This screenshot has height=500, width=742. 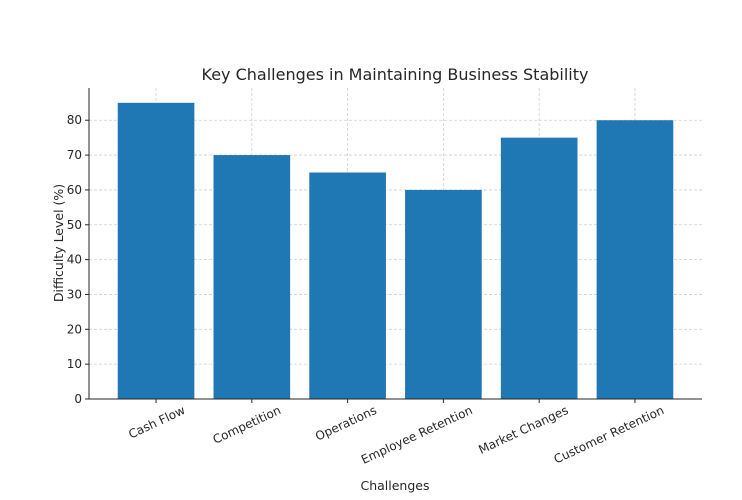 What do you see at coordinates (74, 294) in the screenshot?
I see `y-tick-label: 30` at bounding box center [74, 294].